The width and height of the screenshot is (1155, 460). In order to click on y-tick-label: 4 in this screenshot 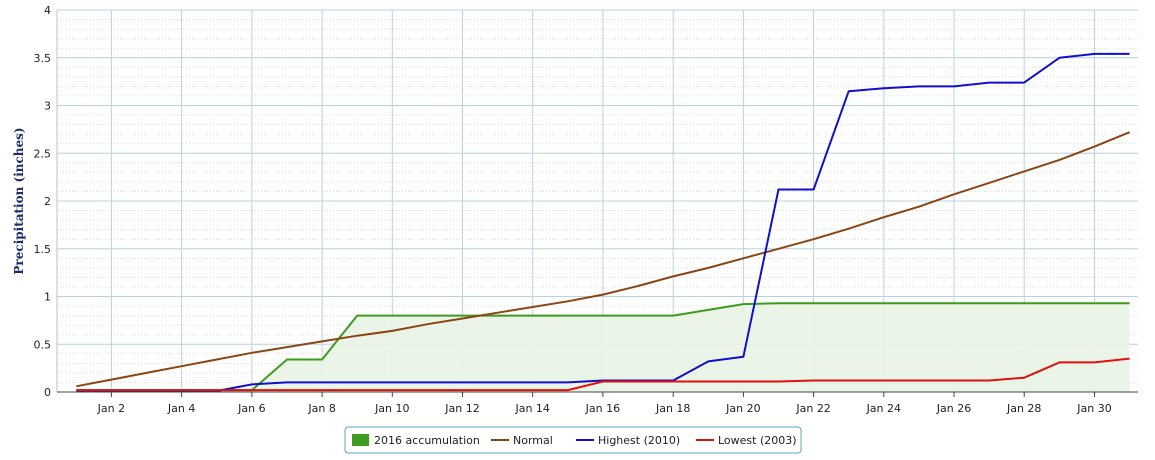, I will do `click(47, 10)`.